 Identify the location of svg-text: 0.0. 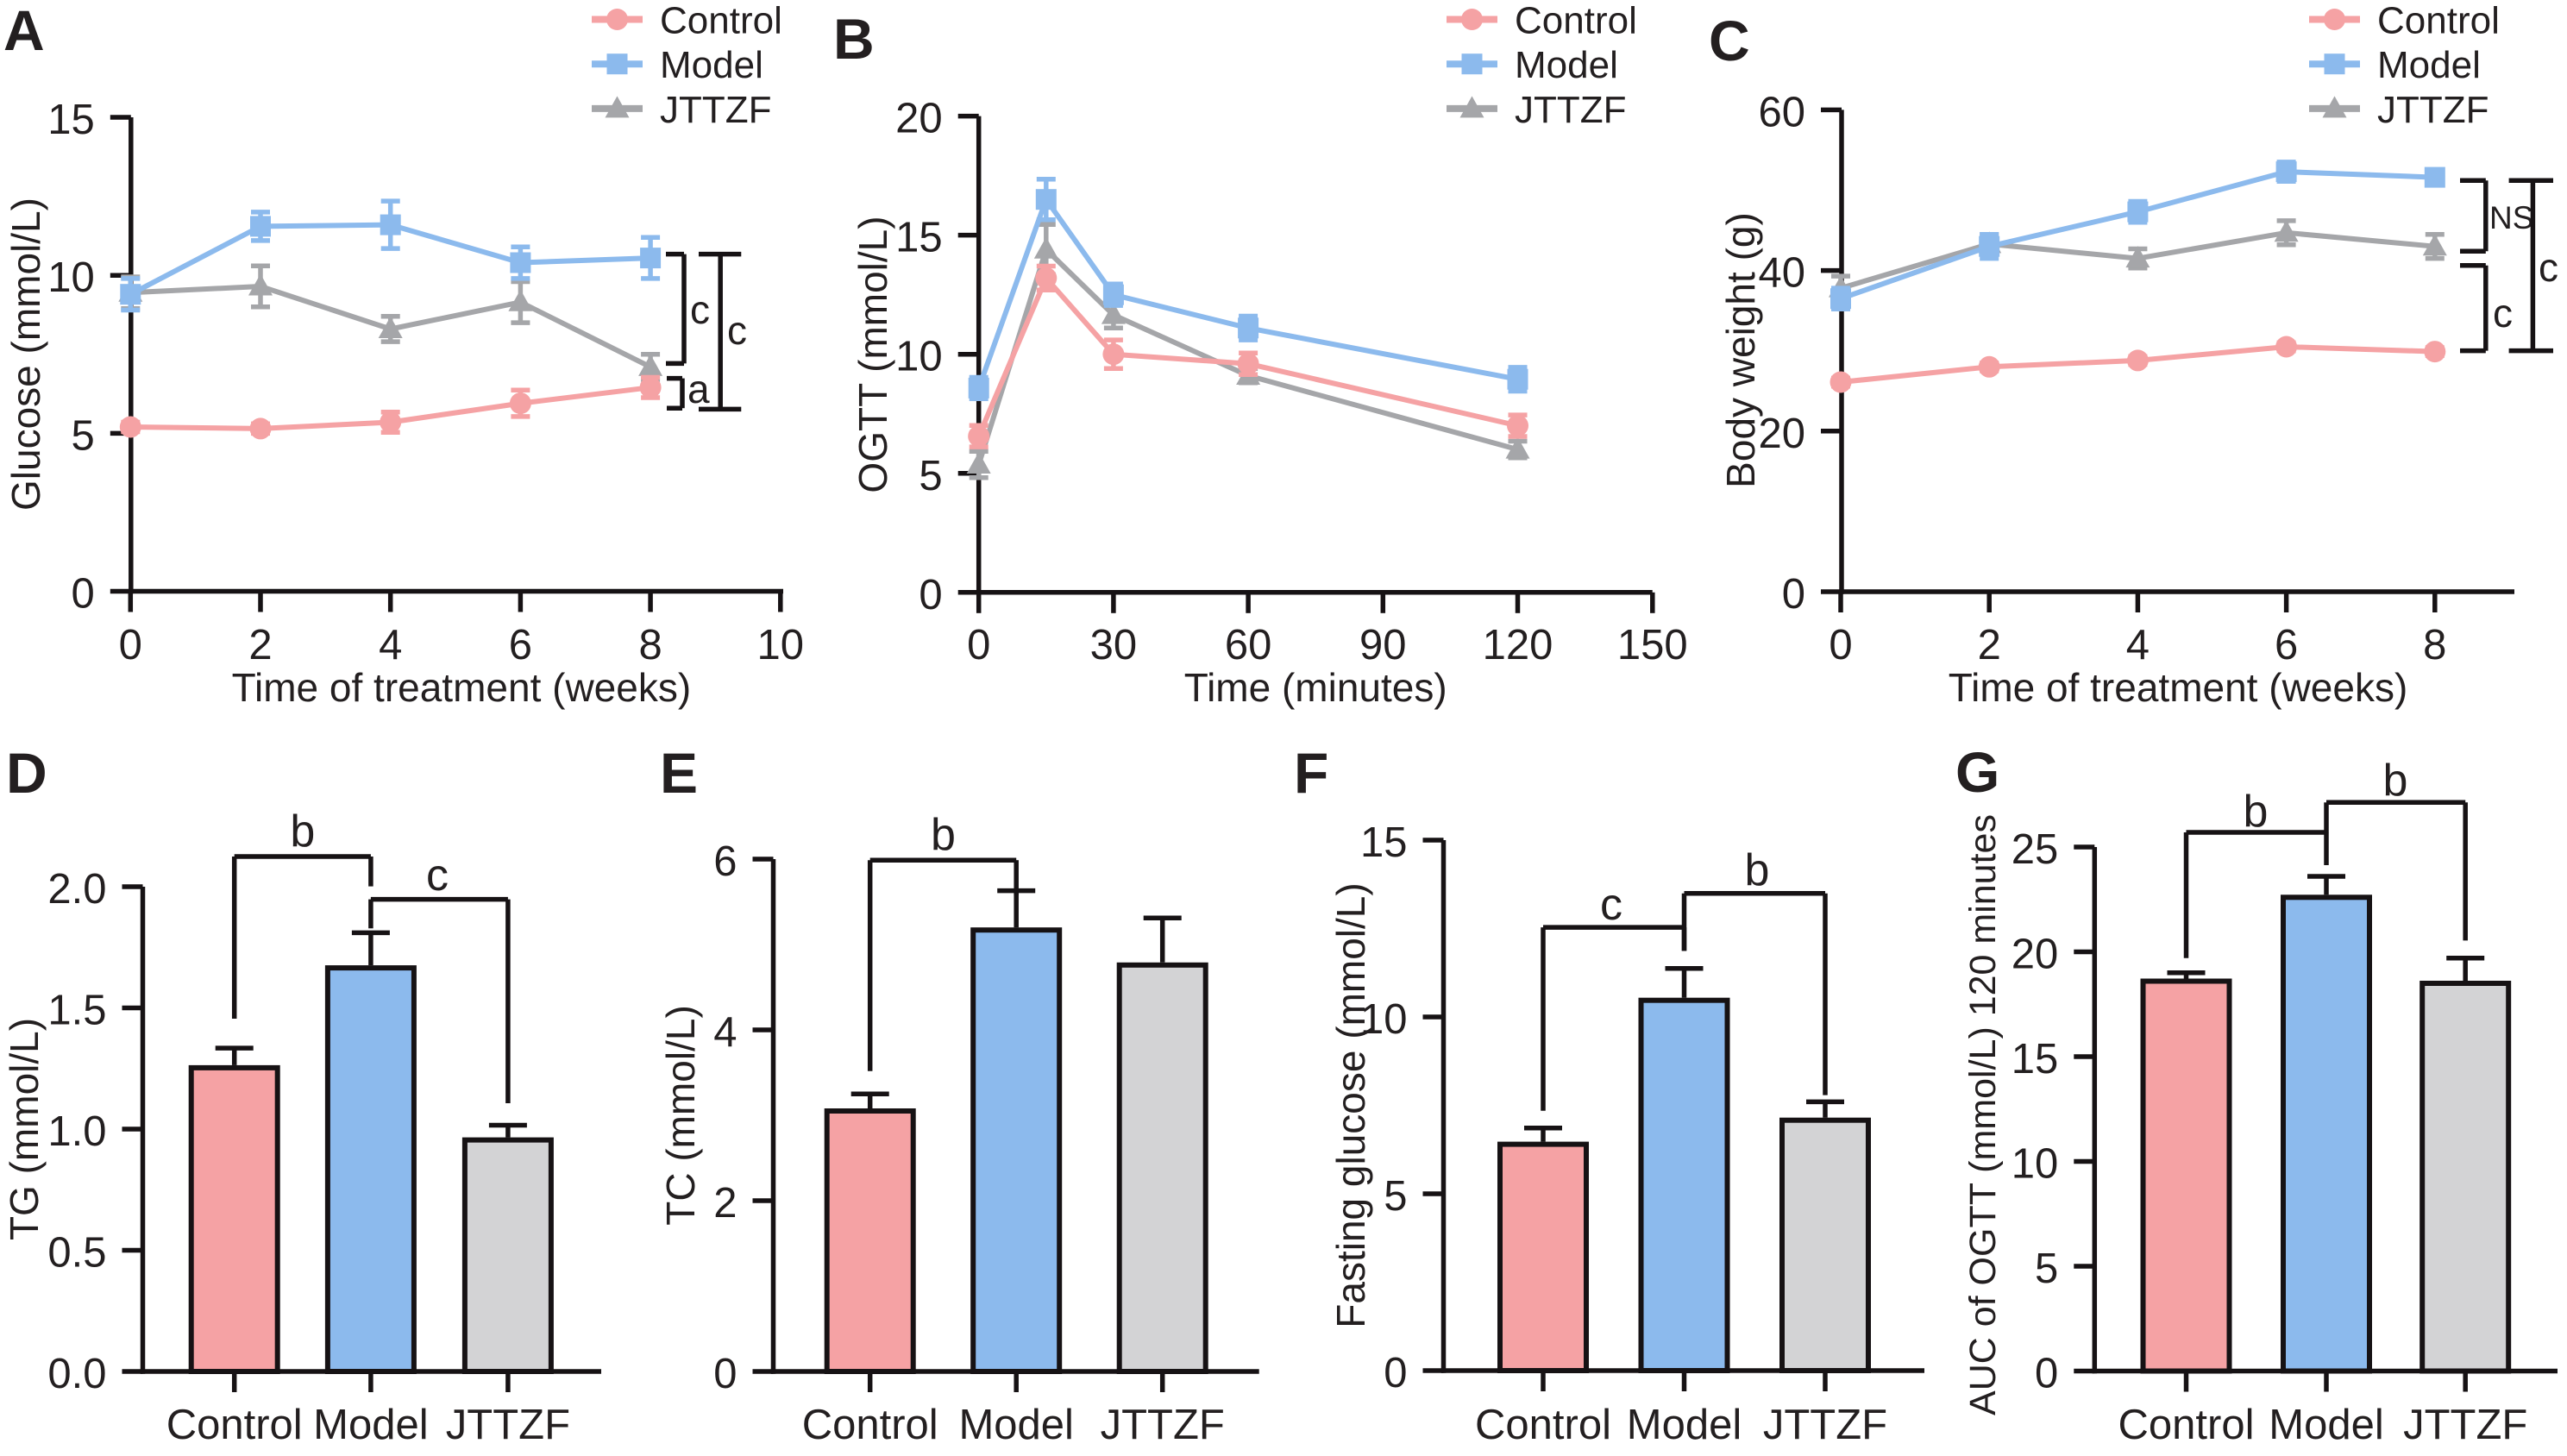
(76, 1374).